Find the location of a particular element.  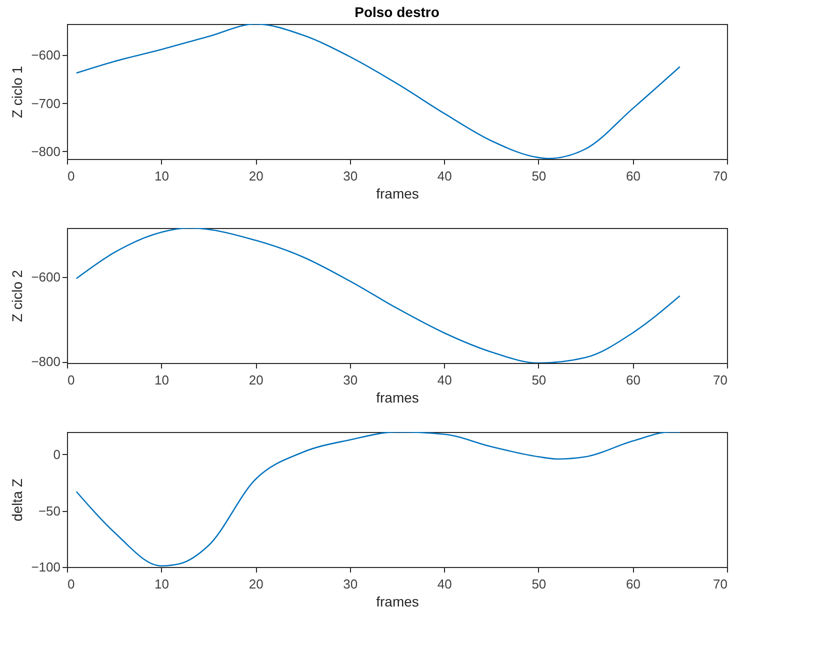

y-tick-label: −100 is located at coordinates (45, 567).